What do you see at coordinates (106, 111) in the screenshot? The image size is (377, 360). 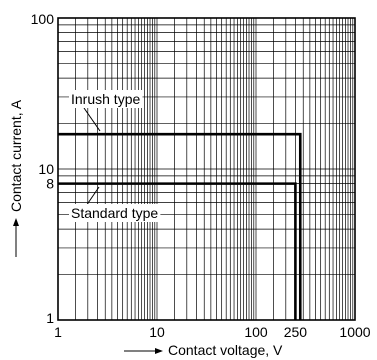 I see `callout-0: Inrush type` at bounding box center [106, 111].